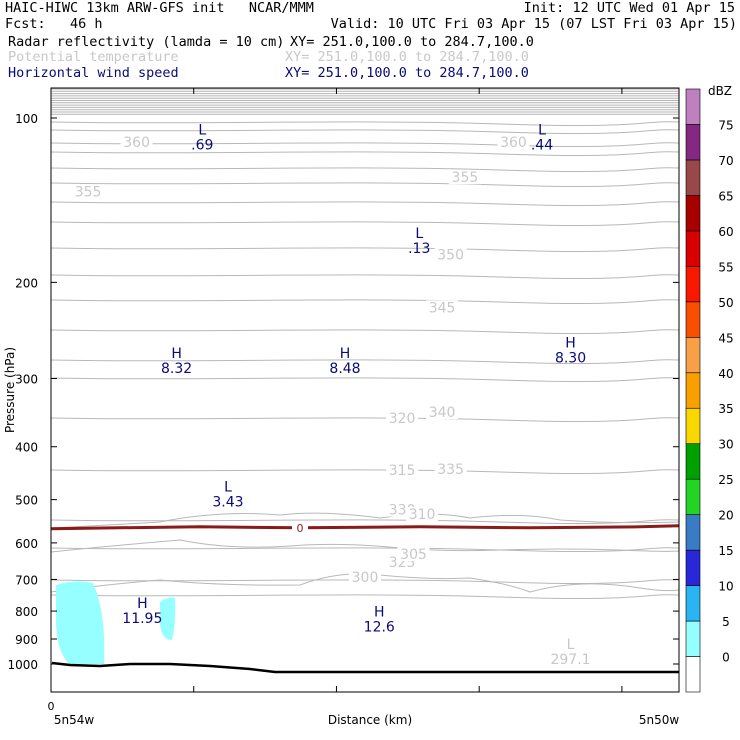  What do you see at coordinates (725, 409) in the screenshot?
I see `colorbar-label: 35` at bounding box center [725, 409].